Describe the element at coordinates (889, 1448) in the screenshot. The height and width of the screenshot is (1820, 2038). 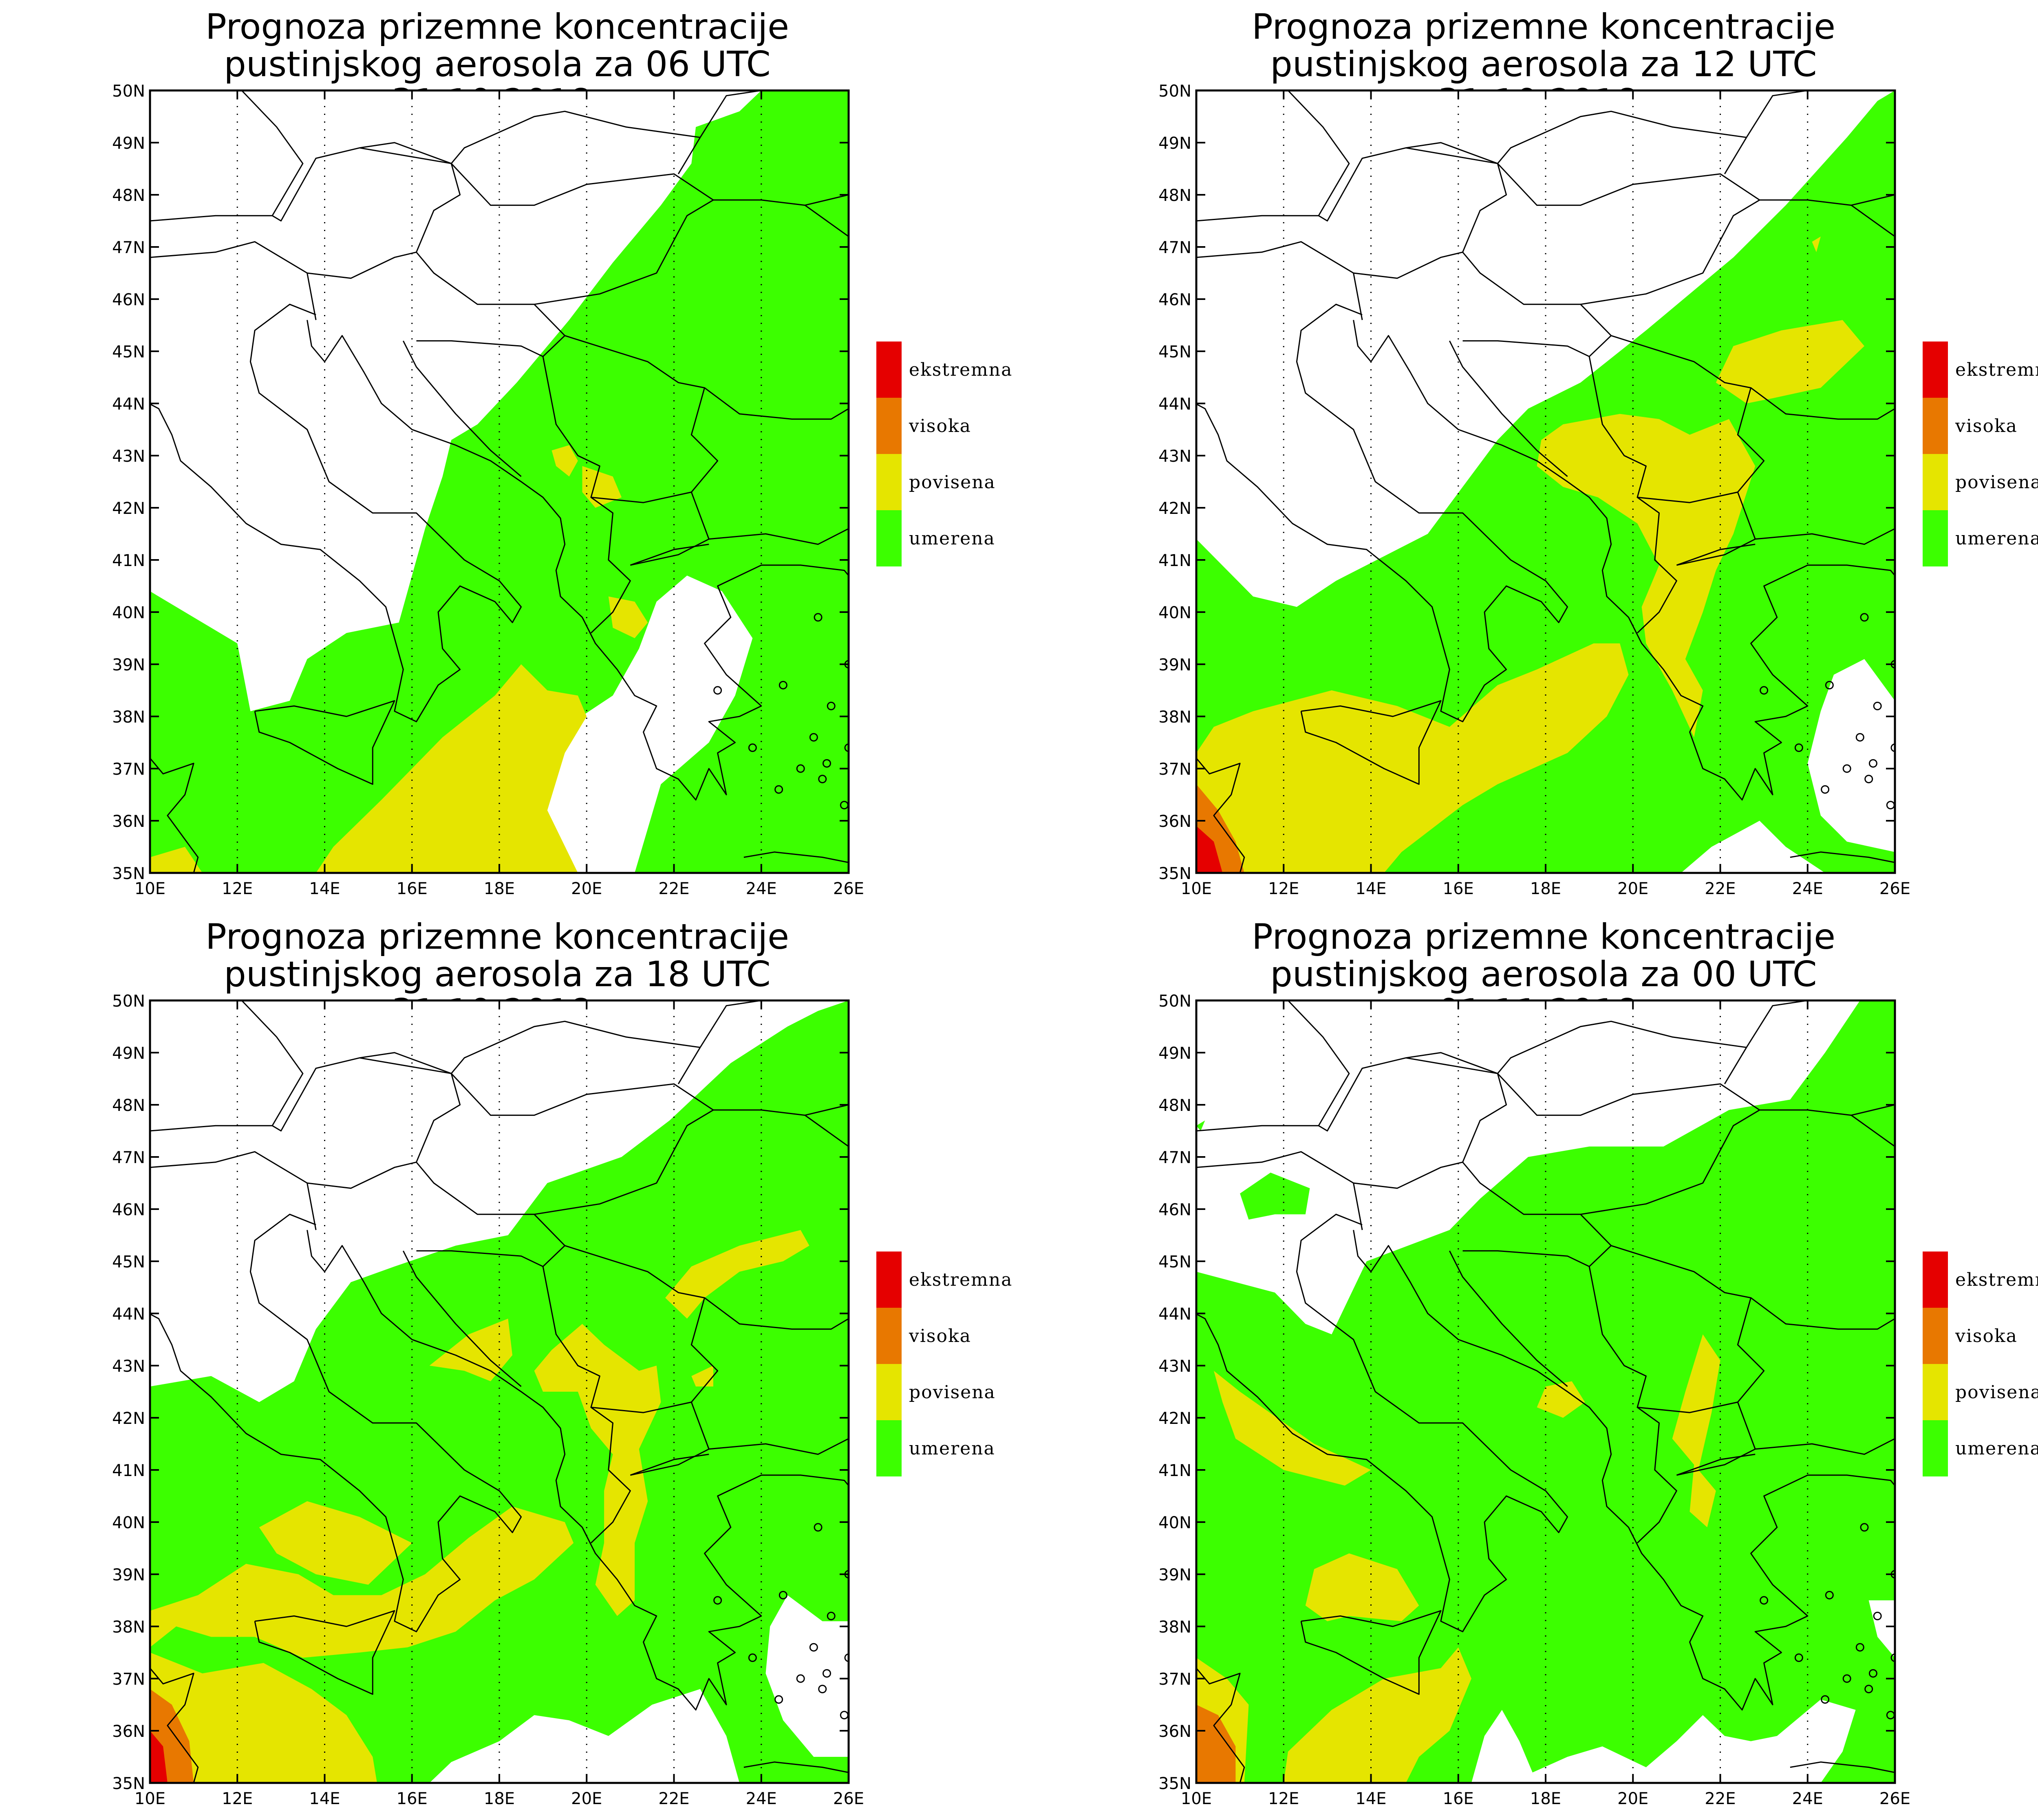
I see `legend-swatch-umerena` at that location.